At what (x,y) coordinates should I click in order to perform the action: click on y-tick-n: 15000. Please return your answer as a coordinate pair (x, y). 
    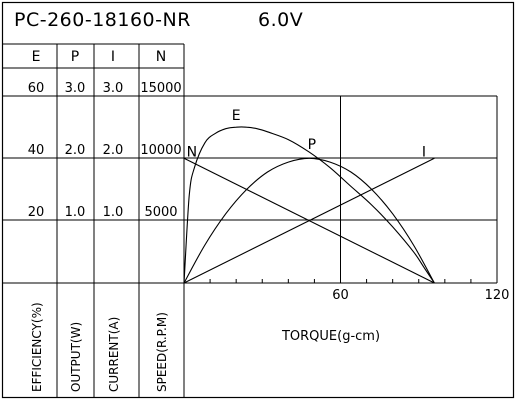
    Looking at the image, I should click on (160, 88).